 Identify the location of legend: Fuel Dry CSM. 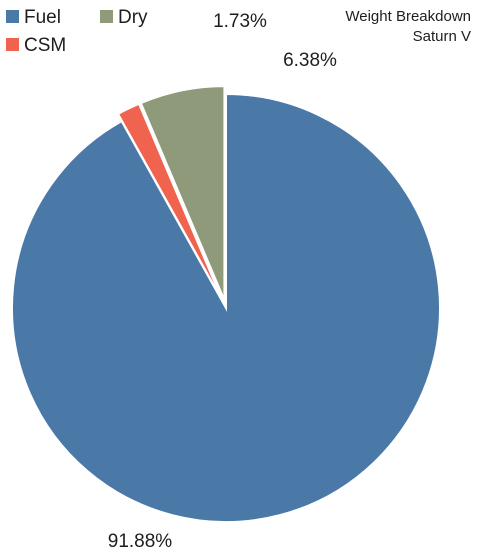
(77, 31).